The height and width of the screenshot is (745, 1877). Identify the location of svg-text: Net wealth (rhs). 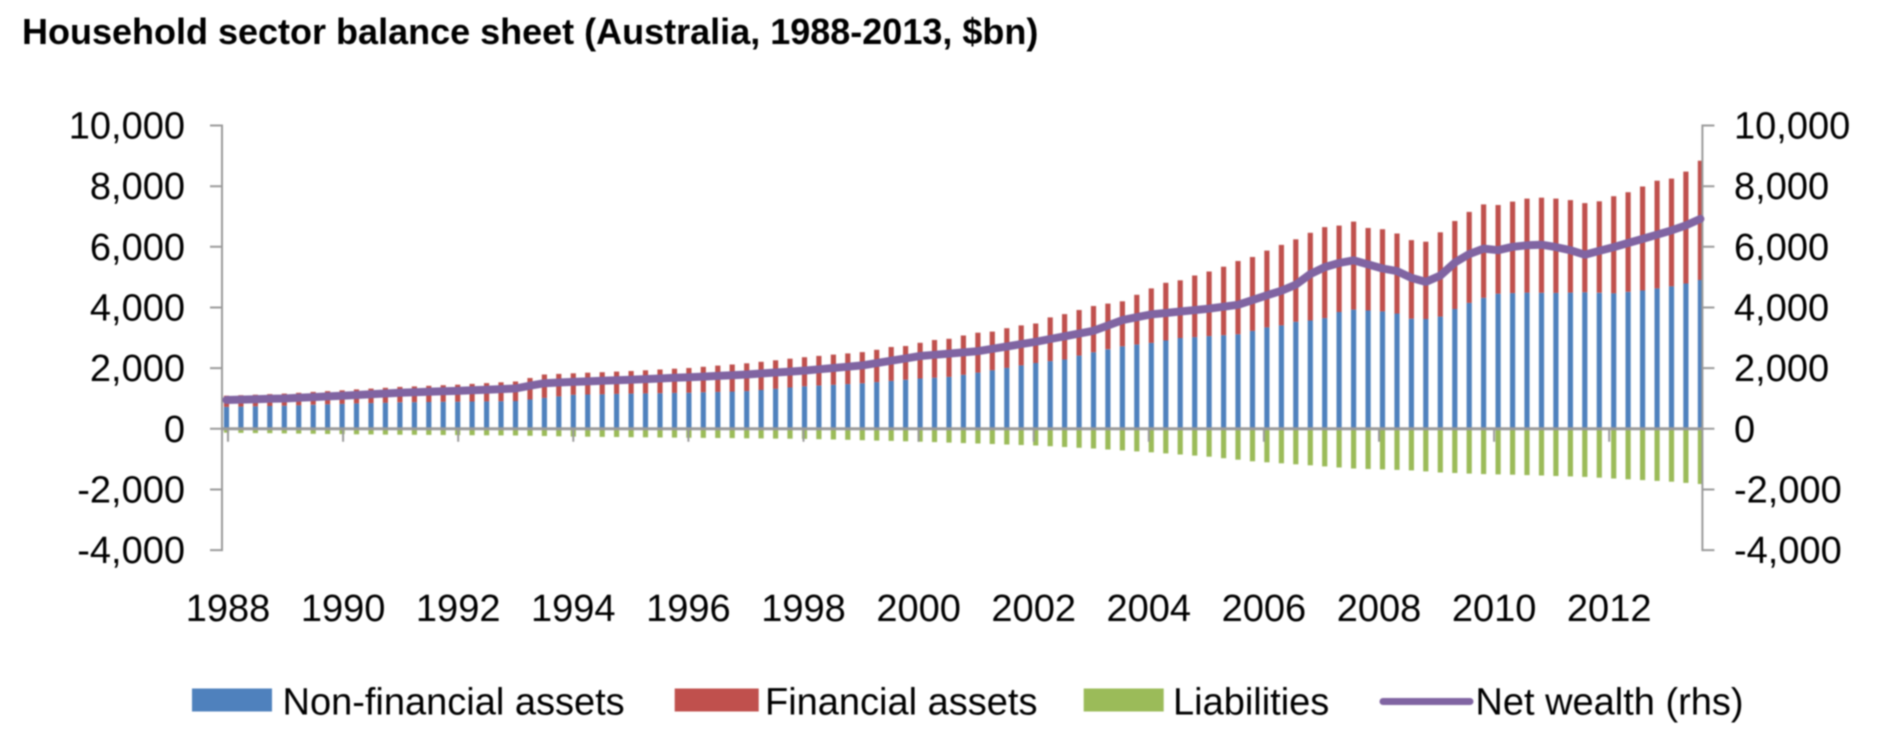
(1609, 703).